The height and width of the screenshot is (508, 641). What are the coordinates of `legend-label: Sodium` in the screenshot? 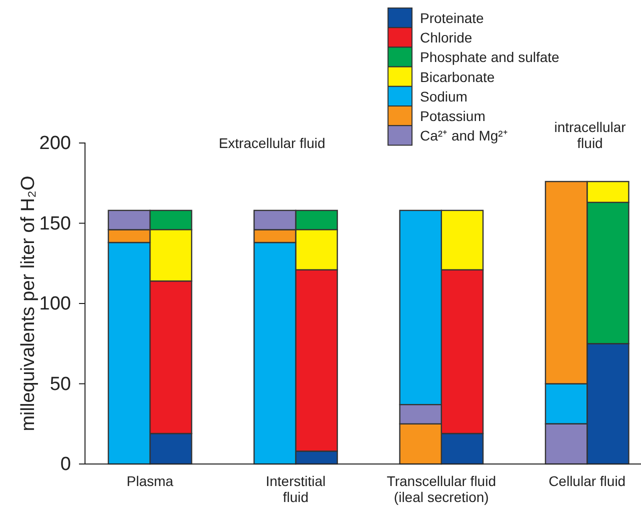 It's located at (444, 96).